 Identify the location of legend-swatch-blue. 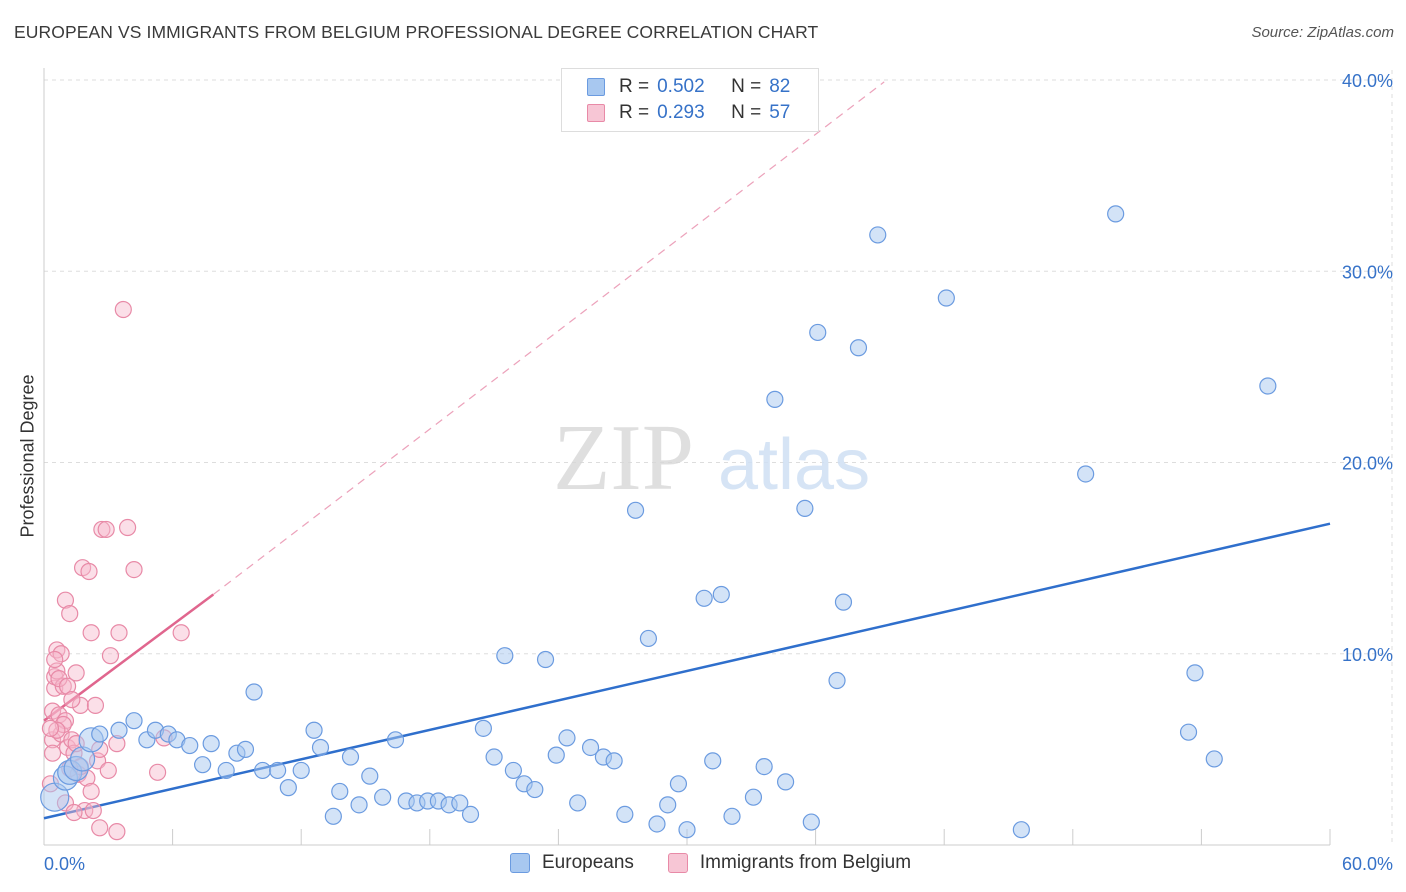
(596, 87).